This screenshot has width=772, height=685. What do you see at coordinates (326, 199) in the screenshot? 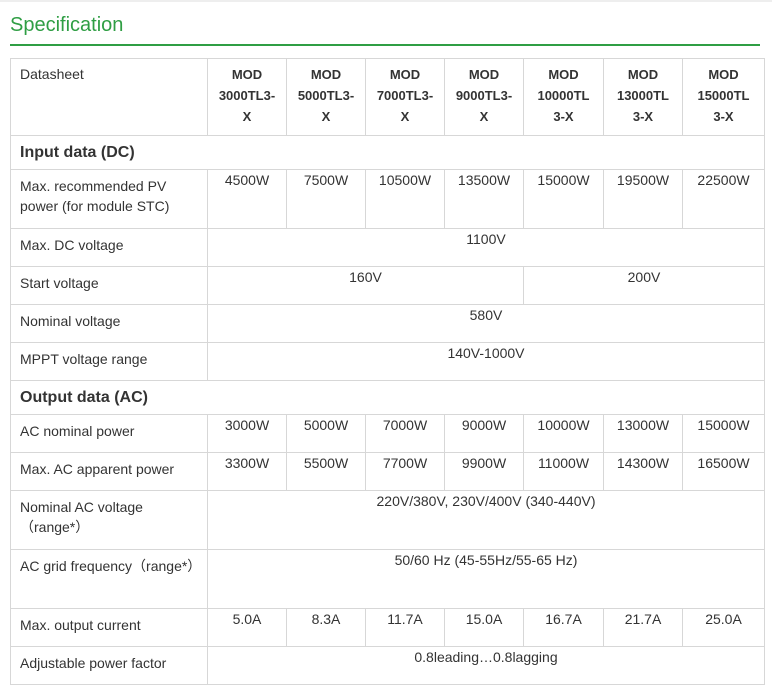
I see `cell-value: 7500W` at bounding box center [326, 199].